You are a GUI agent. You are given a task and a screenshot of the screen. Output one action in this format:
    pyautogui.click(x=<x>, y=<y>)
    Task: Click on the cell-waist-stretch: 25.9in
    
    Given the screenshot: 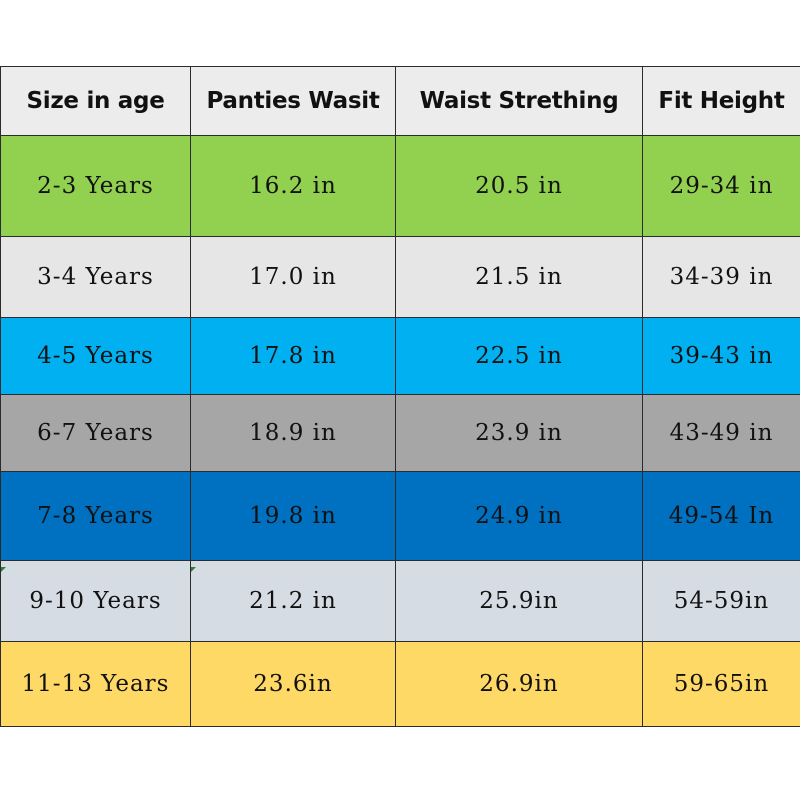 What is the action you would take?
    pyautogui.click(x=519, y=601)
    